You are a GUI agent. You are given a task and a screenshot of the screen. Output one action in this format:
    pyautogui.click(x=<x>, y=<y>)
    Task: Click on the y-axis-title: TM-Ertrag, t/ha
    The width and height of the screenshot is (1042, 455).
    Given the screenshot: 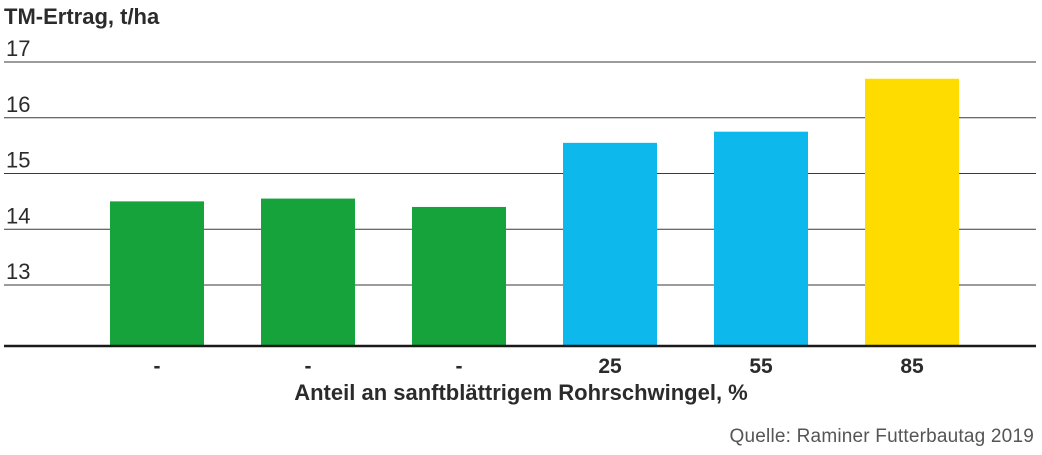 What is the action you would take?
    pyautogui.click(x=82, y=16)
    